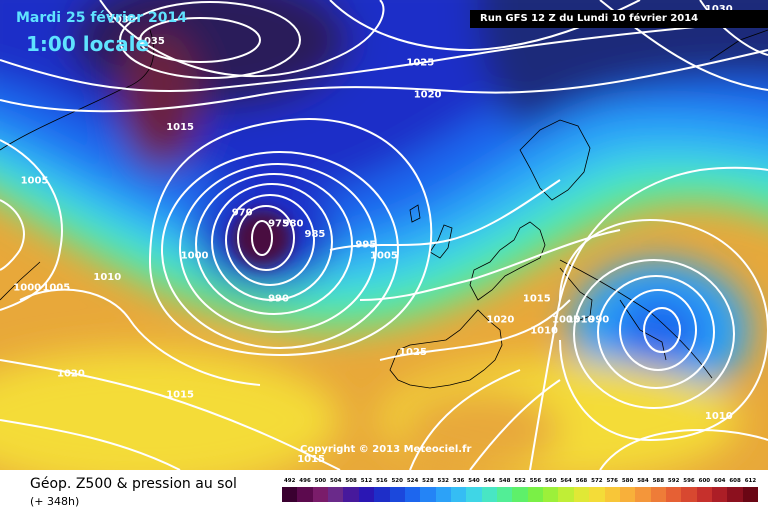 This screenshot has width=768, height=512. What do you see at coordinates (101, 18) in the screenshot?
I see `forecast-date: Mardi 25 février 2014` at bounding box center [101, 18].